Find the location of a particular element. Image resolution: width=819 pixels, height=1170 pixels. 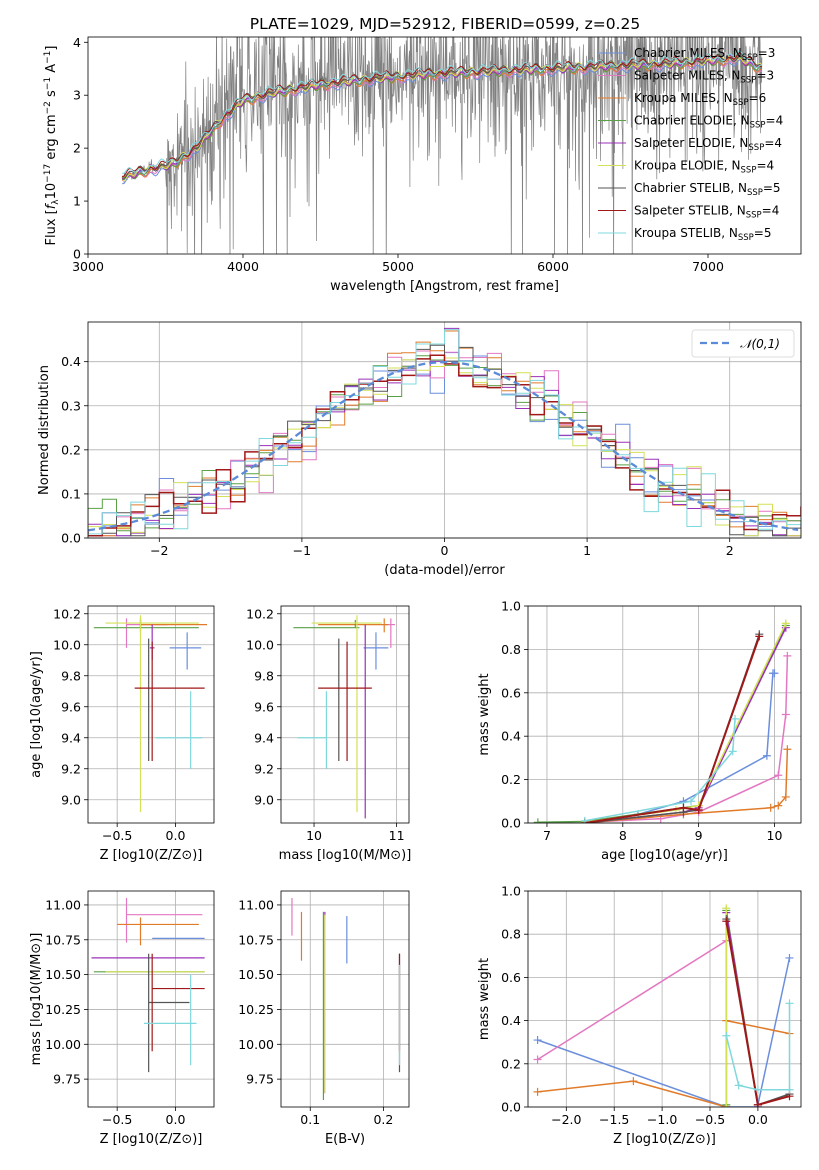

y-tick-label: 0.0 is located at coordinates (511, 1107).